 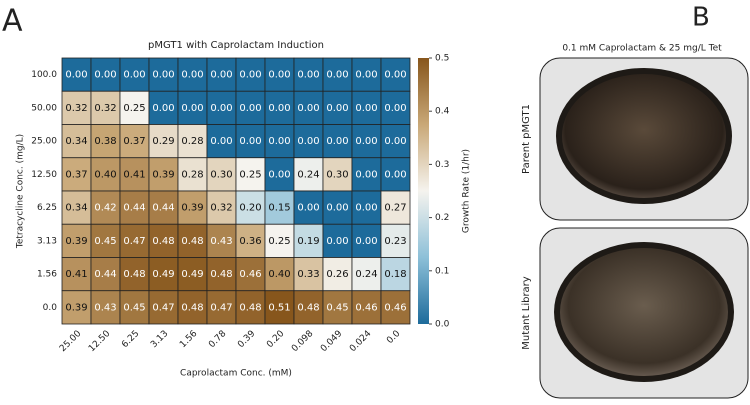 I want to click on cell-label: 0.19, so click(x=308, y=241).